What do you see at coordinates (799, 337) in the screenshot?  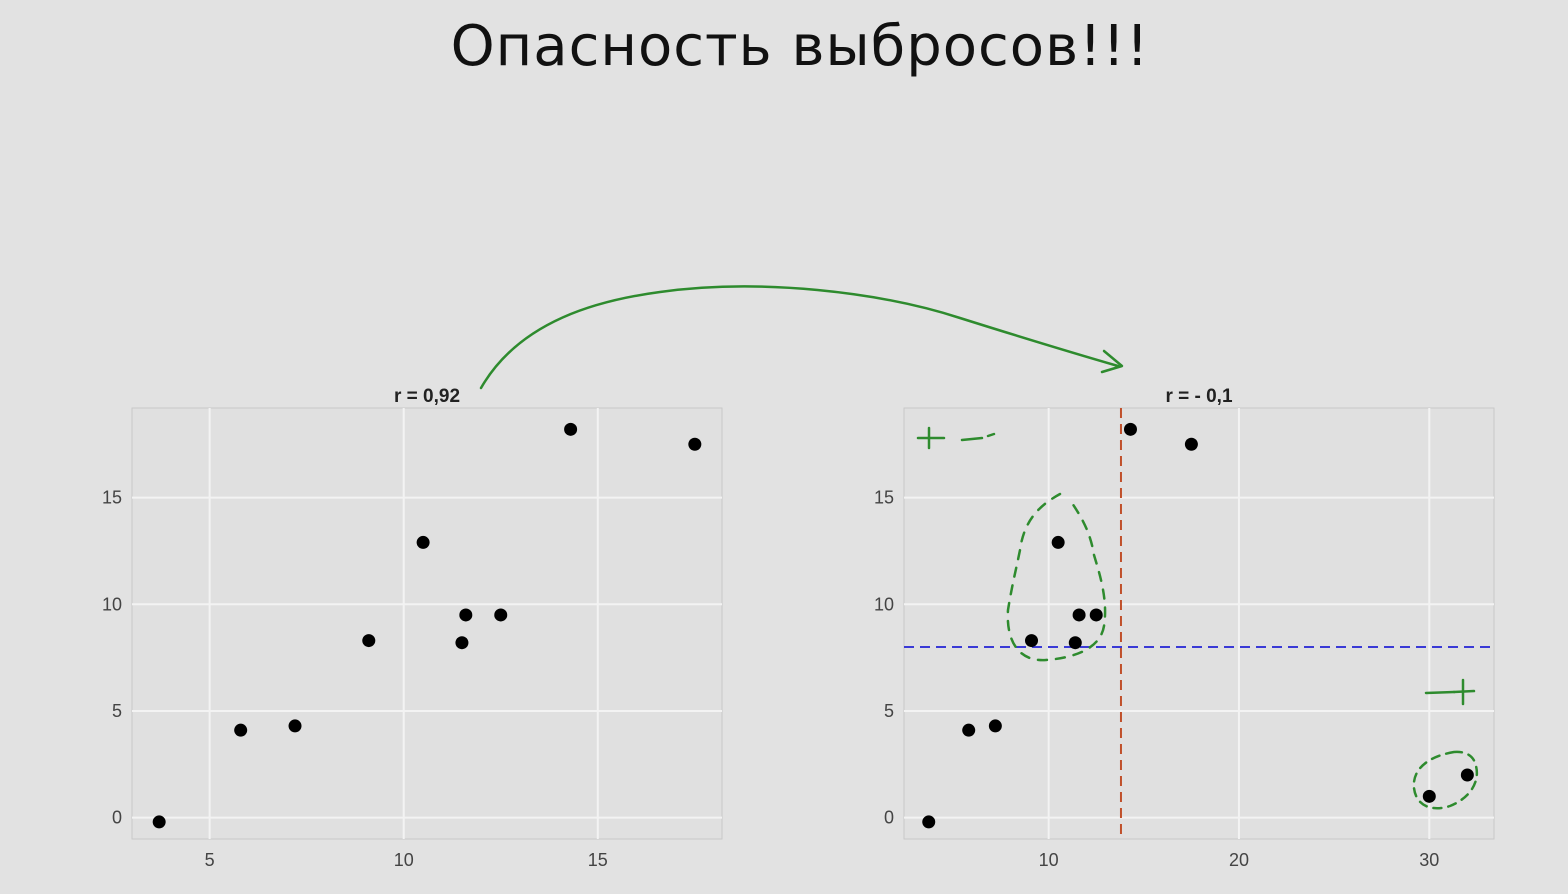 I see `transfer-arrow` at bounding box center [799, 337].